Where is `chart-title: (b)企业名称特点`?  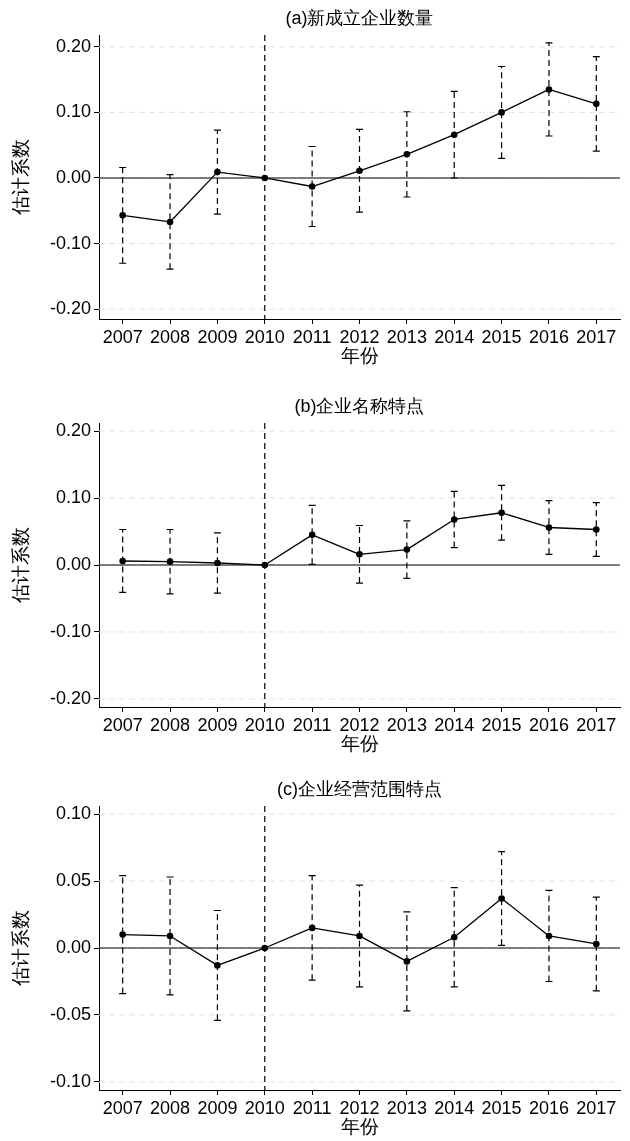 chart-title: (b)企业名称特点 is located at coordinates (359, 405).